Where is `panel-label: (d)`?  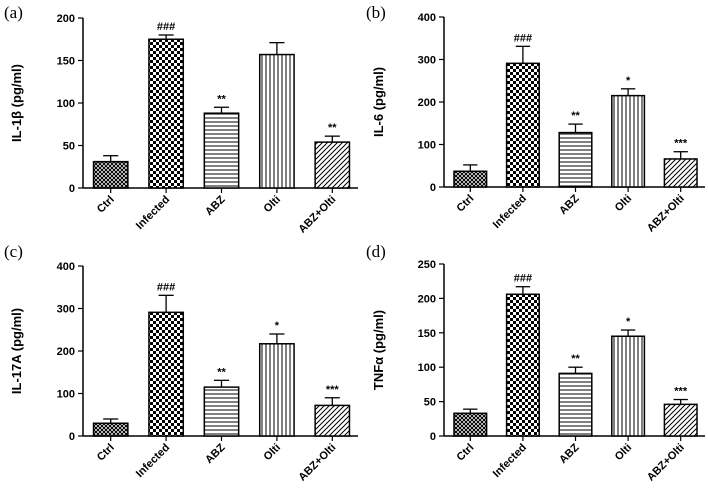 panel-label: (d) is located at coordinates (376, 251).